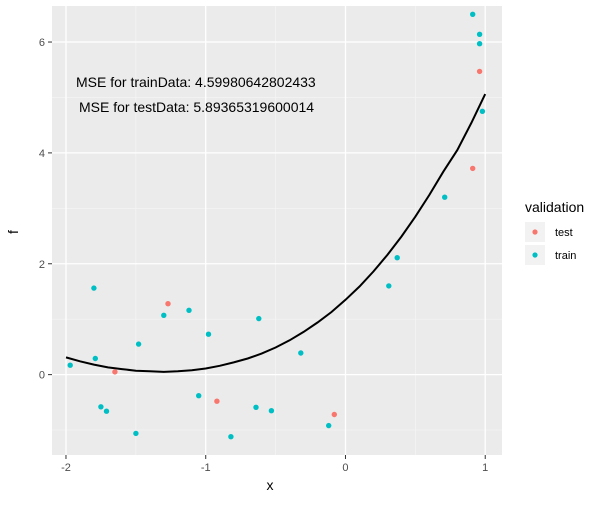 This screenshot has height=505, width=600. What do you see at coordinates (270, 485) in the screenshot?
I see `x-axis-title: x` at bounding box center [270, 485].